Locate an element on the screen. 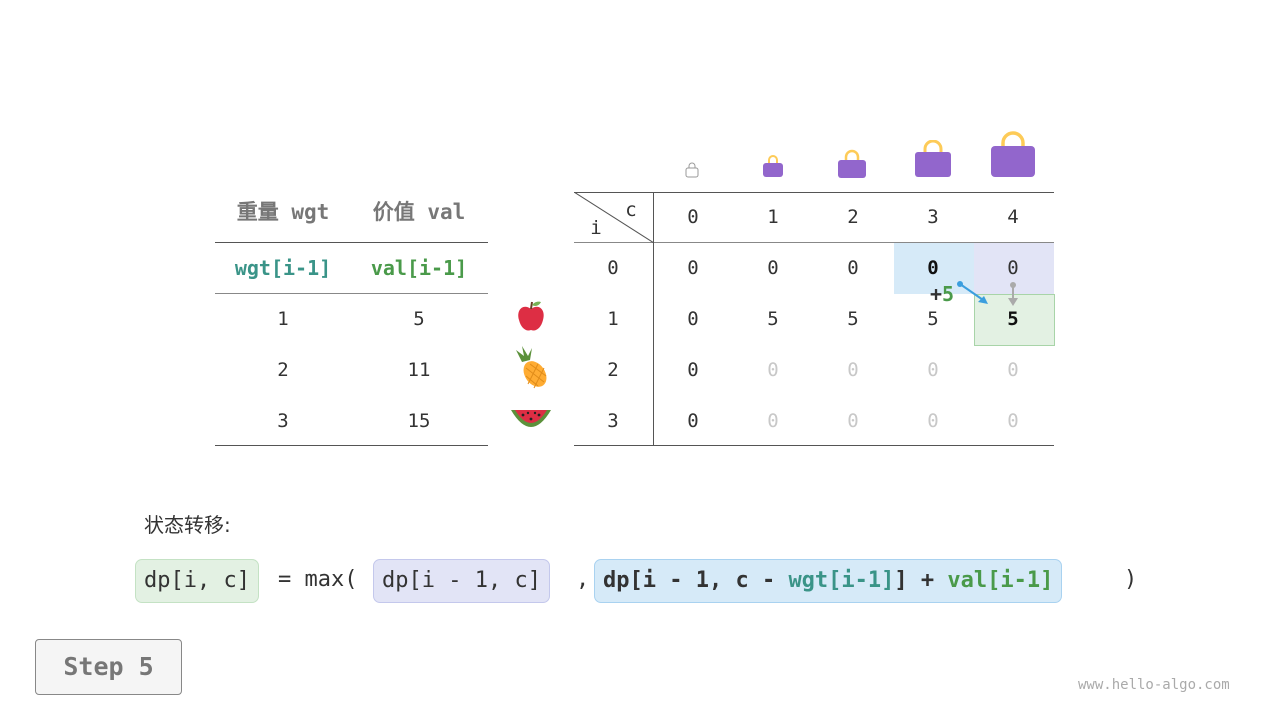  corner-c-label: c is located at coordinates (631, 210).